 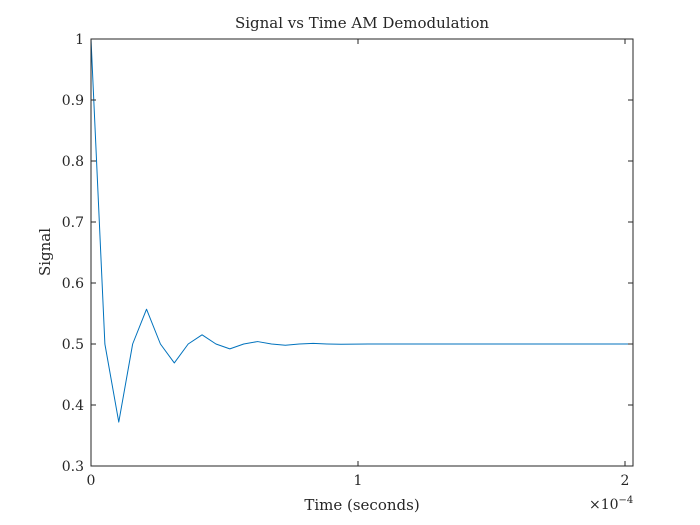 What do you see at coordinates (73, 101) in the screenshot?
I see `y-tick-label: 0.9` at bounding box center [73, 101].